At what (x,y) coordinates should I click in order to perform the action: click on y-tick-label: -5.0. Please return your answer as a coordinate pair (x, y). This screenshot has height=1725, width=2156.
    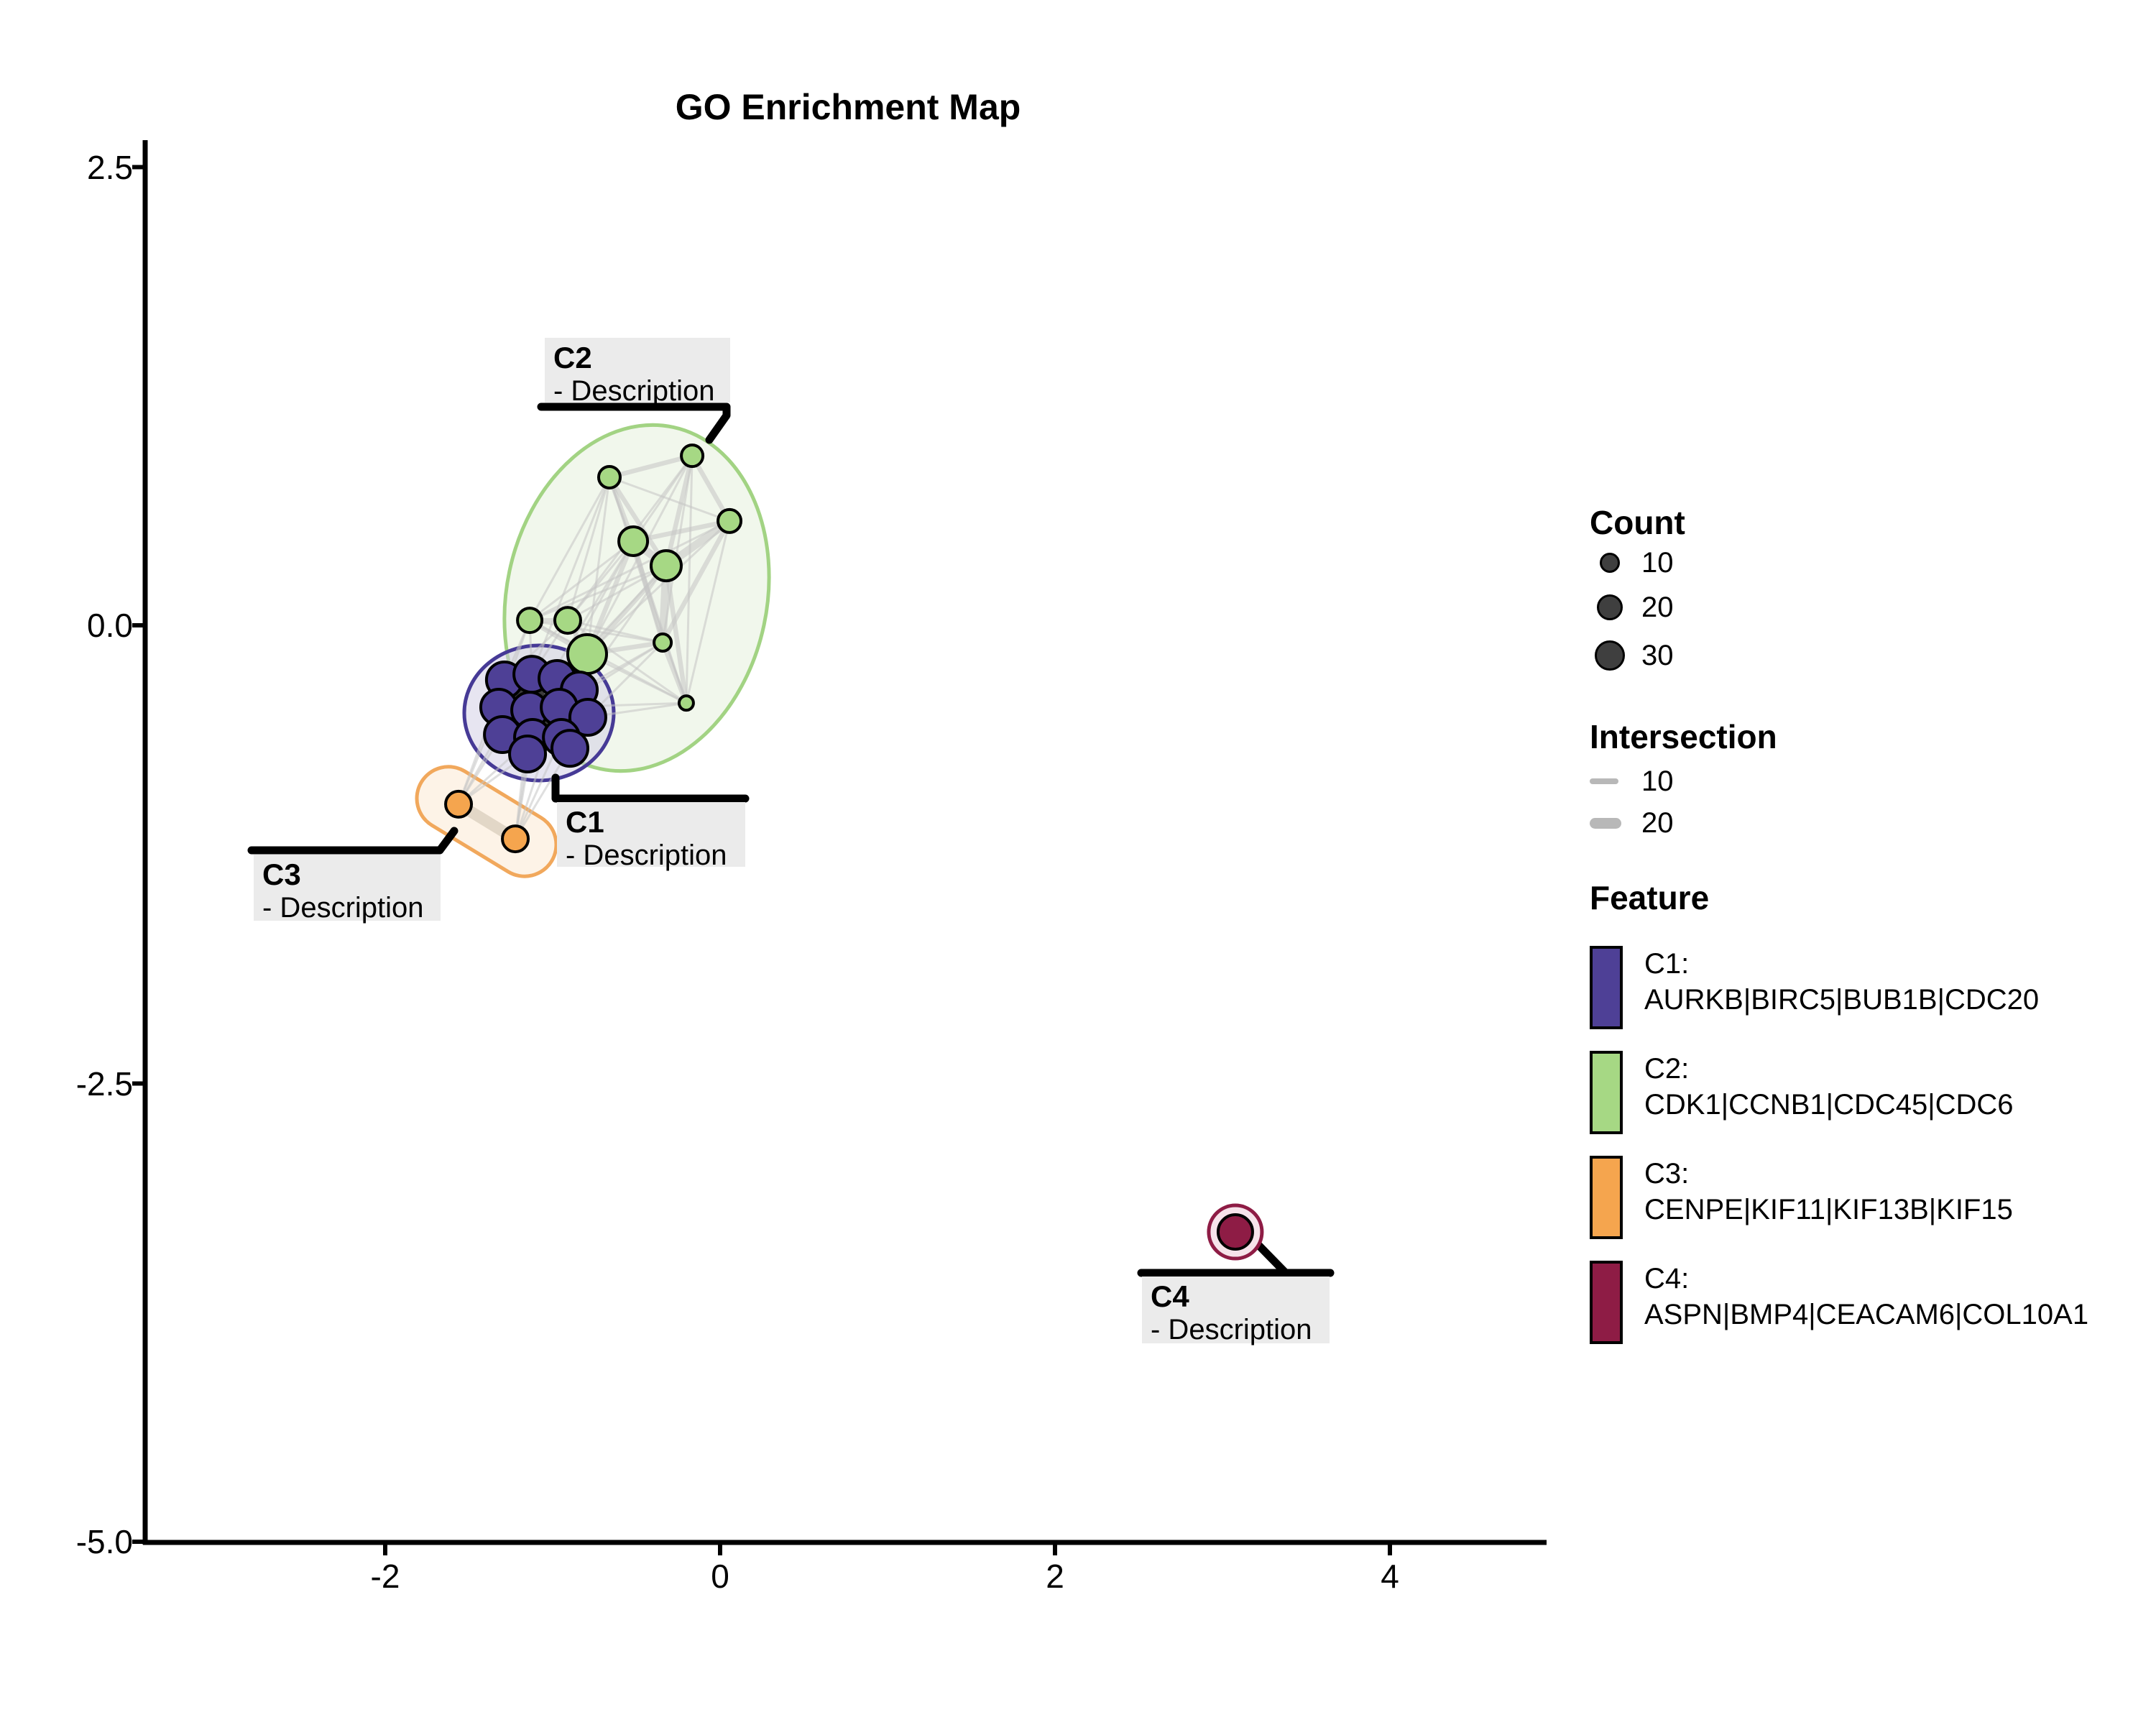
    Looking at the image, I should click on (104, 1541).